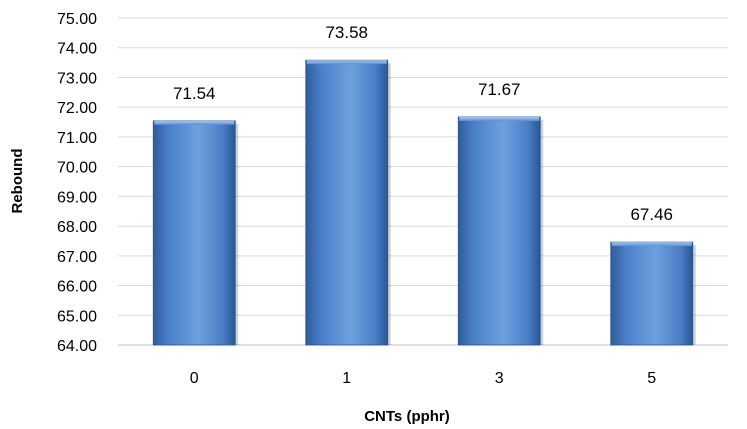  I want to click on y-tick-label: 67.00, so click(77, 257).